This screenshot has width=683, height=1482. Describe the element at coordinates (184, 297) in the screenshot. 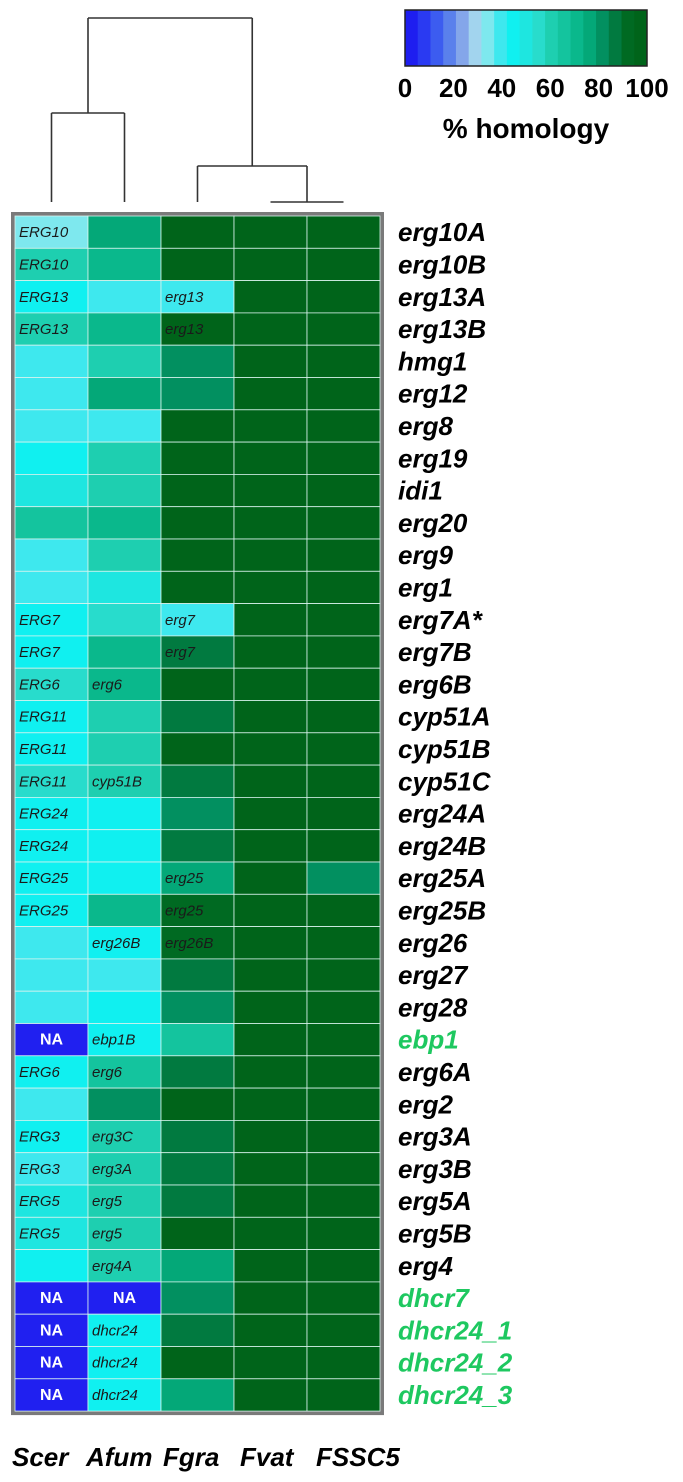

I see `cell-label: erg13` at that location.